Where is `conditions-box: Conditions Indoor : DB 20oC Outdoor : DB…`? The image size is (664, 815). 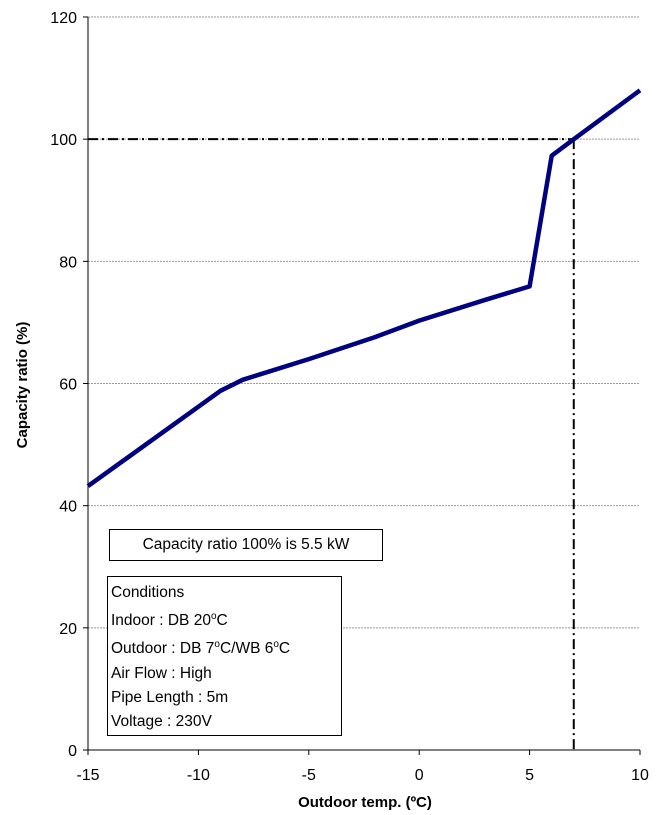
conditions-box: Conditions Indoor : DB 20oC Outdoor : DB… is located at coordinates (224, 656).